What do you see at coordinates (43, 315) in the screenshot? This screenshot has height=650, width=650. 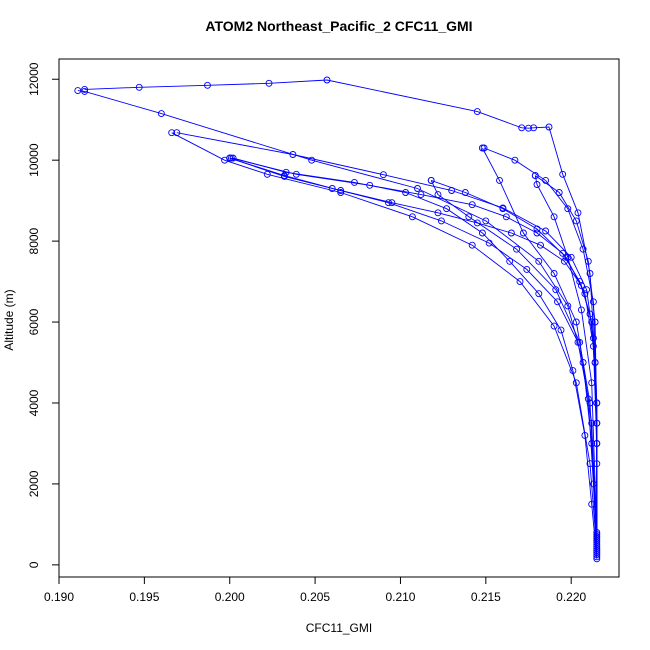 I see `y-axis: 0 2000 4000 6000 8000 10000 12000` at bounding box center [43, 315].